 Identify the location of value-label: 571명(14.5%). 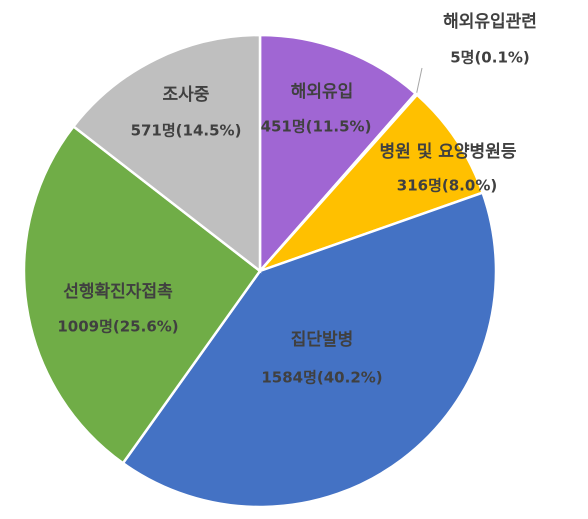
(186, 131).